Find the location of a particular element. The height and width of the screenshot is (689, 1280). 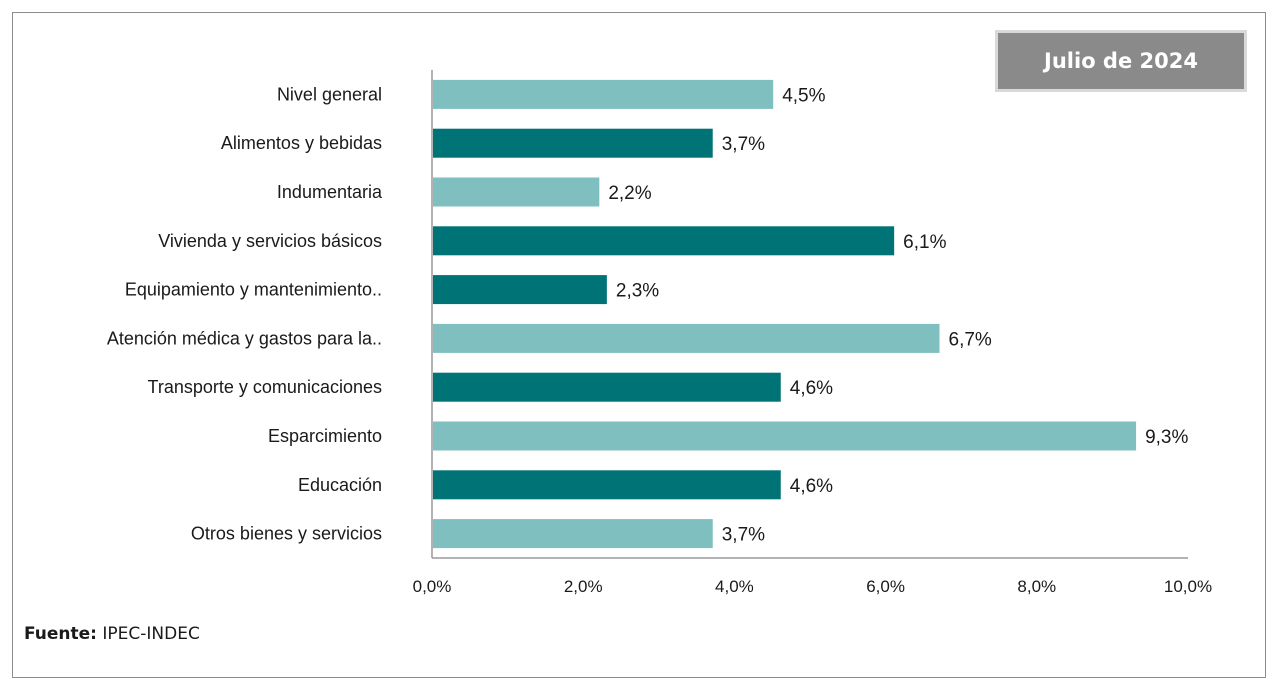

x-tick-label: 8,0% is located at coordinates (1036, 586).